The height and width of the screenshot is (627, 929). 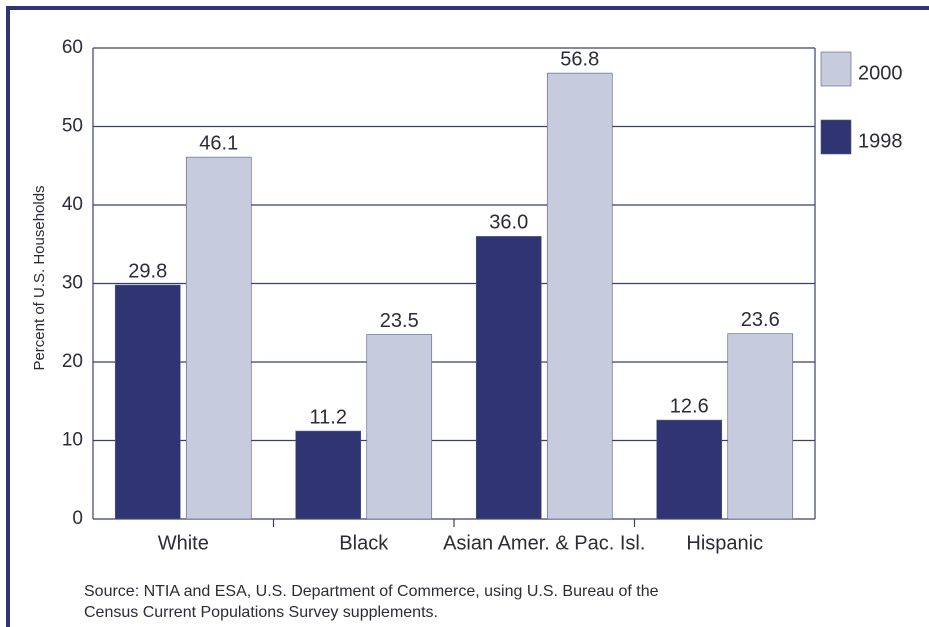 What do you see at coordinates (183, 543) in the screenshot?
I see `x-tick-label: White` at bounding box center [183, 543].